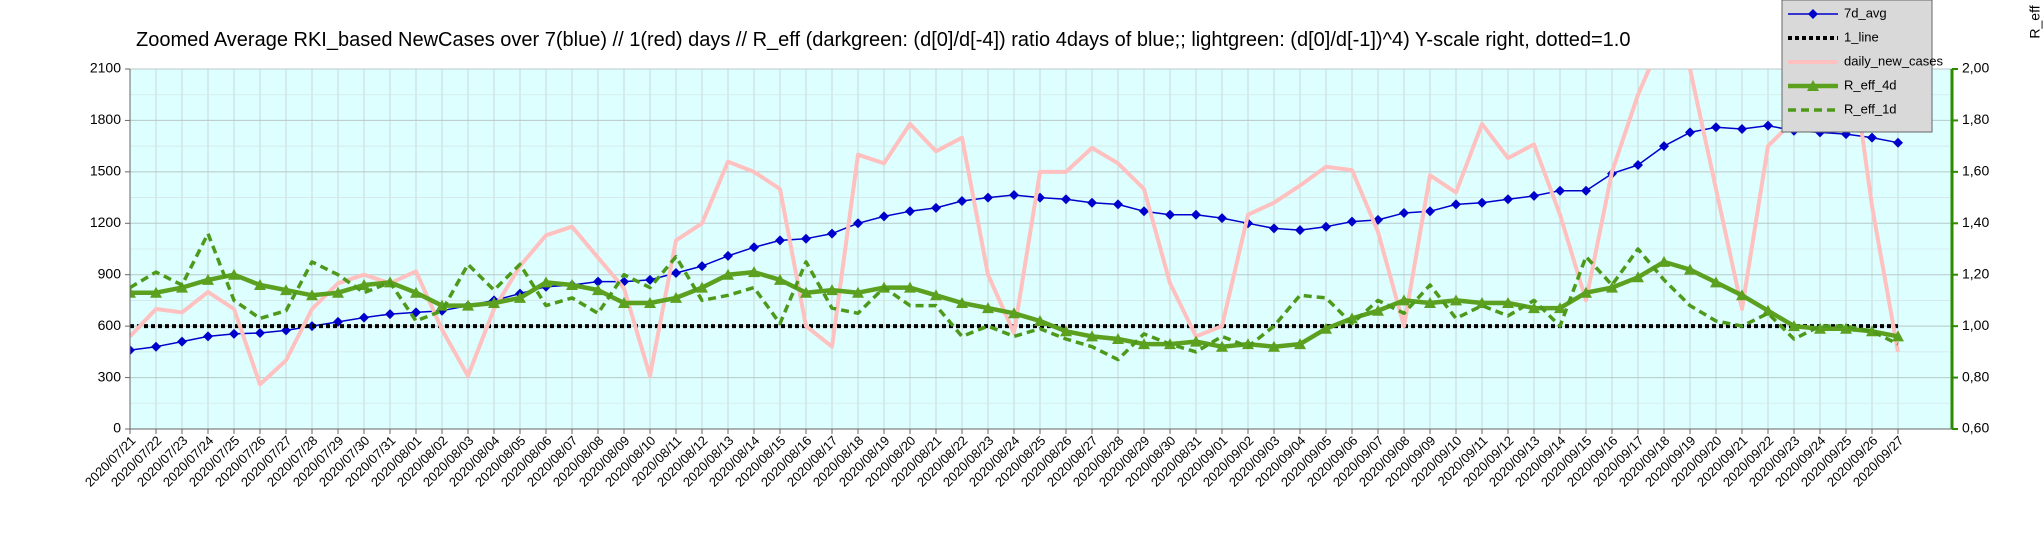  Describe the element at coordinates (1894, 60) in the screenshot. I see `legend-label: daily_new_cases` at that location.